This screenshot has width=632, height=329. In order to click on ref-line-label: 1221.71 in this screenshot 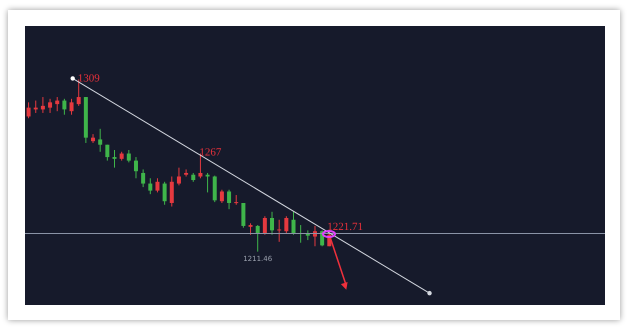, I will do `click(345, 227)`.